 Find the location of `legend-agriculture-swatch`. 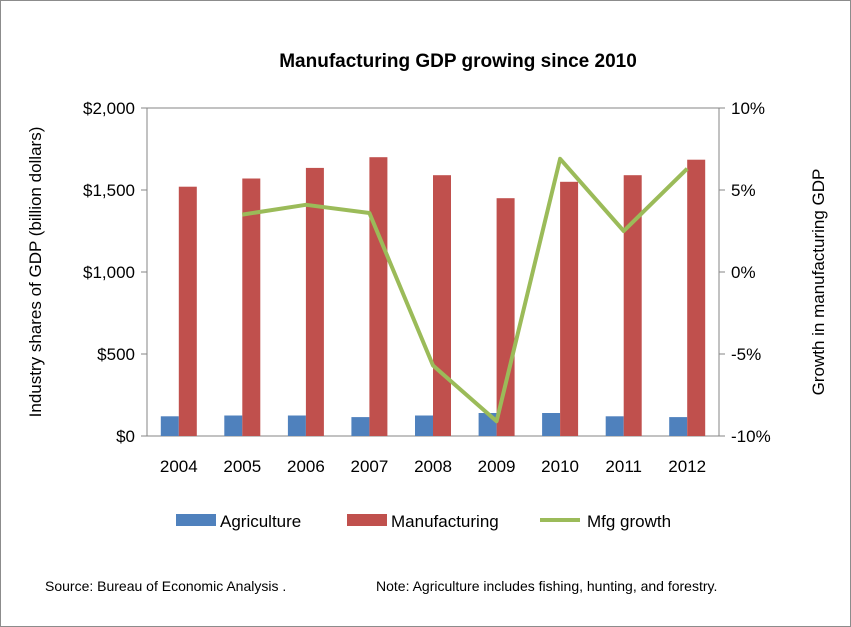

legend-agriculture-swatch is located at coordinates (196, 520).